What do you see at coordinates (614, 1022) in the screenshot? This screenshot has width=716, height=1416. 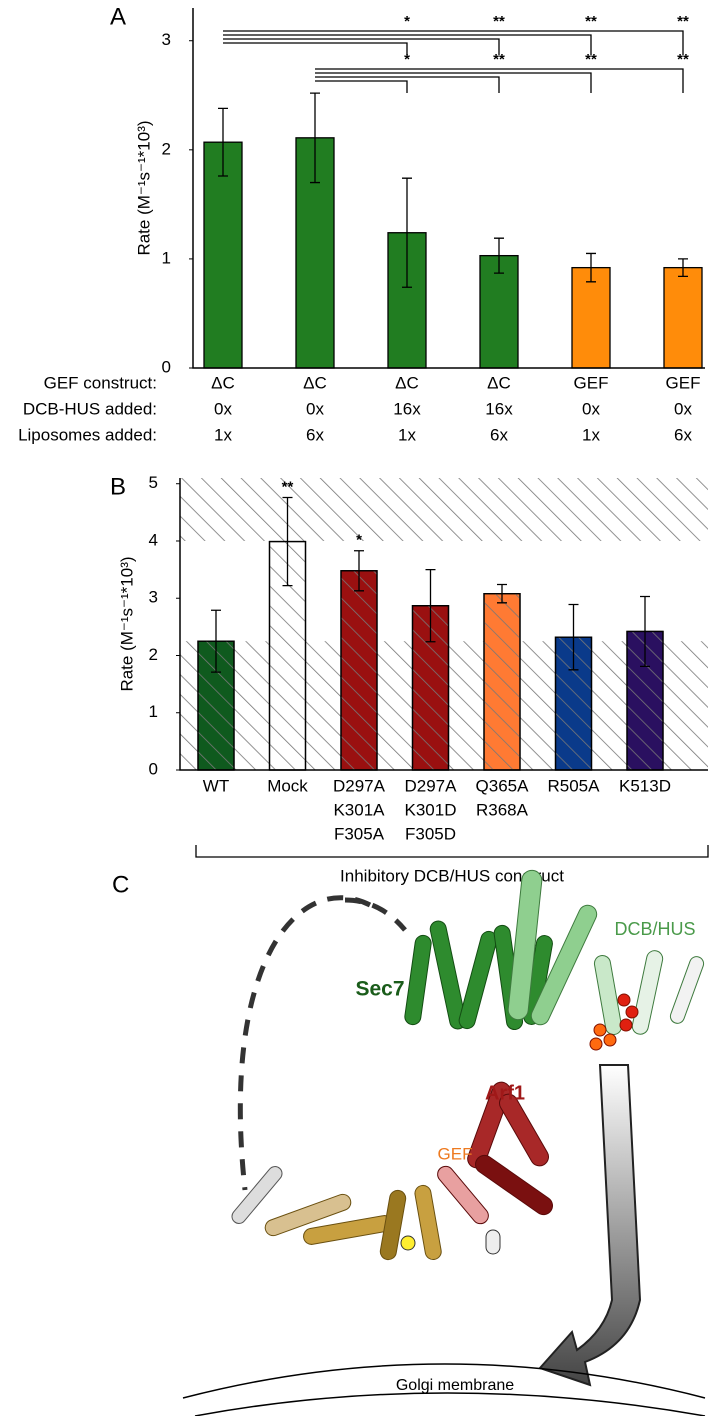 I see `mutation-sites` at bounding box center [614, 1022].